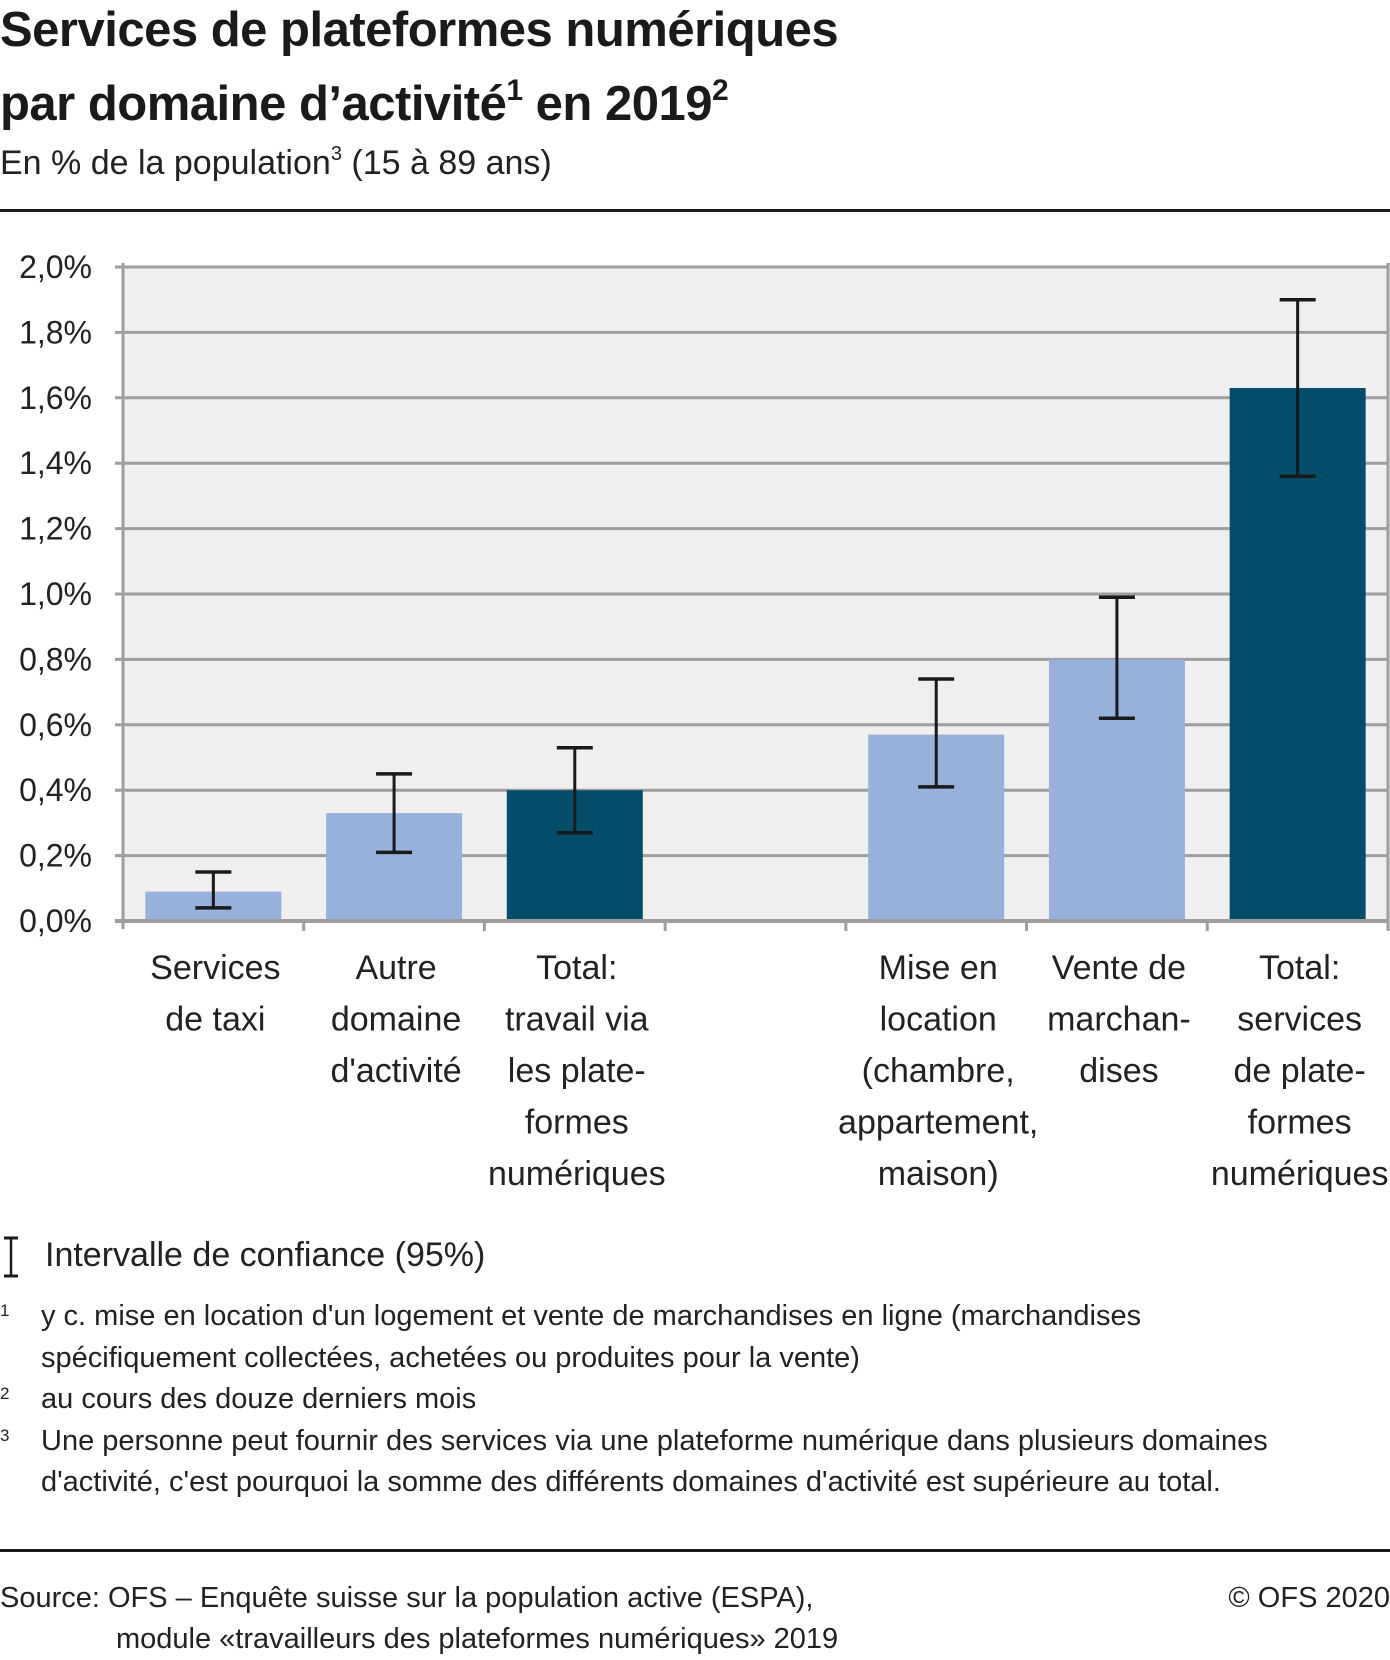 The width and height of the screenshot is (1390, 1660). What do you see at coordinates (514, 90) in the screenshot?
I see `footnote-ref-1: 1` at bounding box center [514, 90].